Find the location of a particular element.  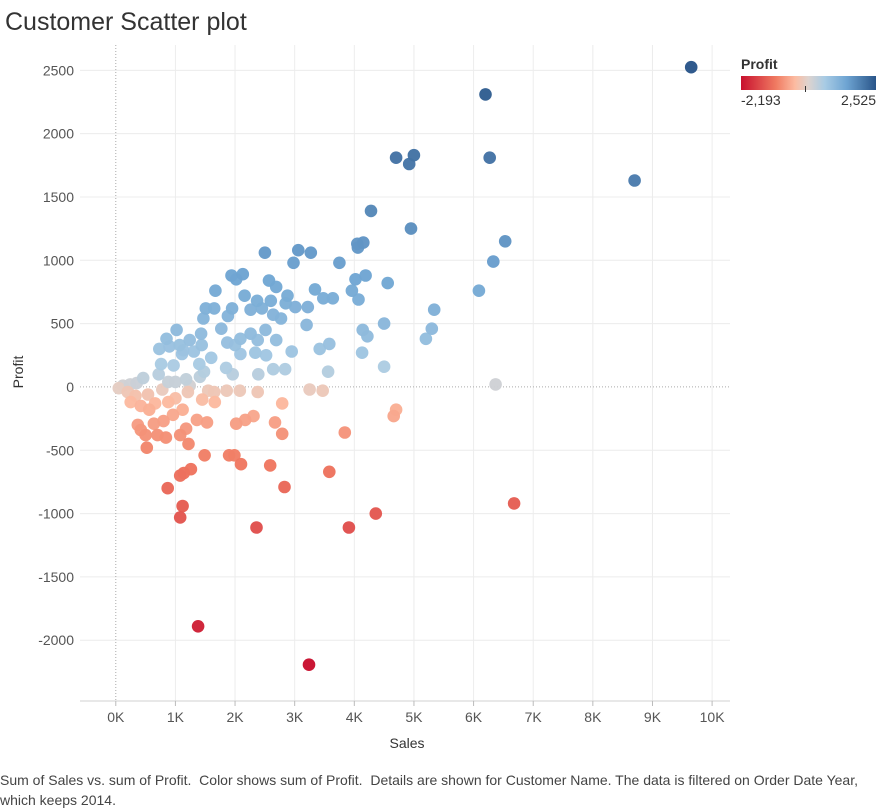

chart-title: Customer Scatter plot is located at coordinates (126, 22).